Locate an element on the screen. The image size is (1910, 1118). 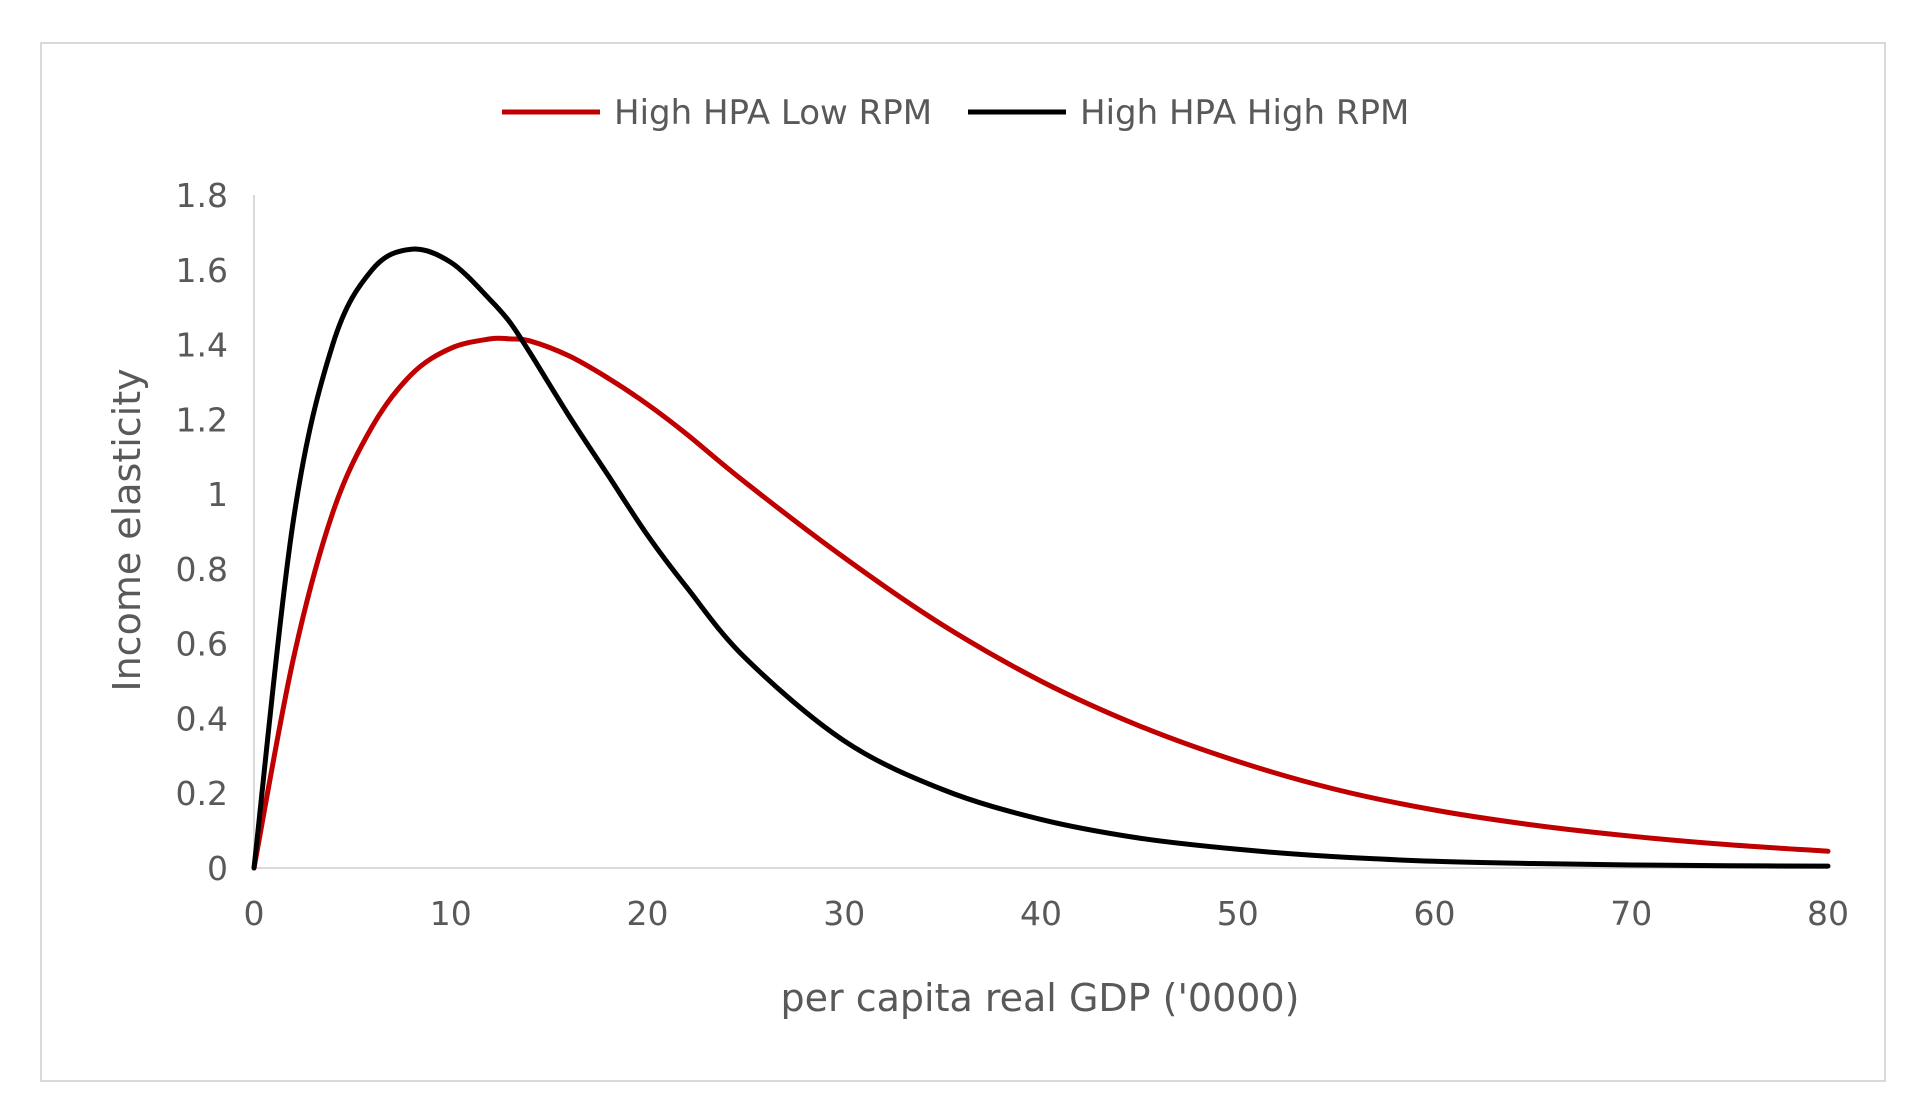
legend-label-high-hpa-low-rpm: High HPA Low RPM is located at coordinates (773, 113).